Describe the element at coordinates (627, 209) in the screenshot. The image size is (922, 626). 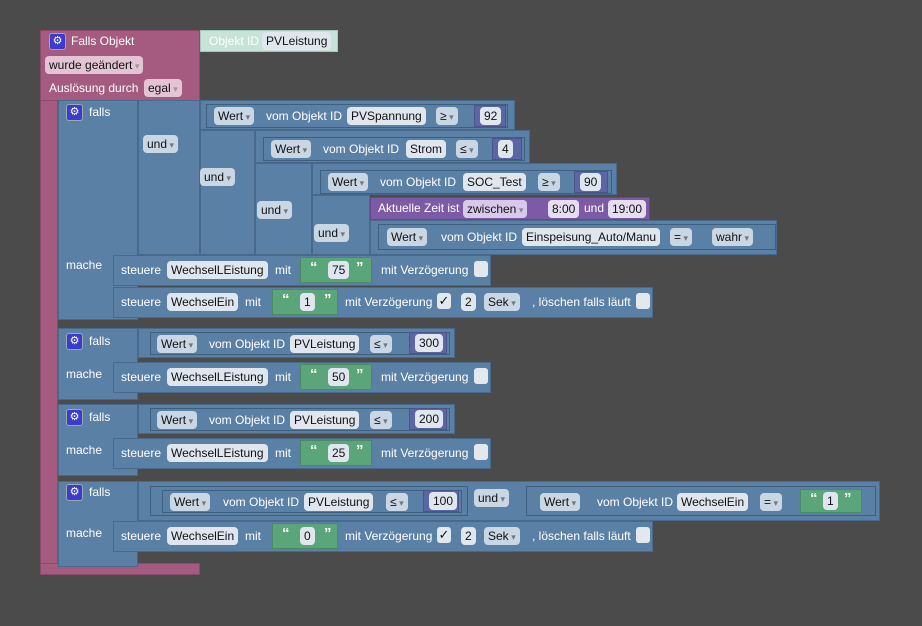
I see `time-to-field: 19:00` at that location.